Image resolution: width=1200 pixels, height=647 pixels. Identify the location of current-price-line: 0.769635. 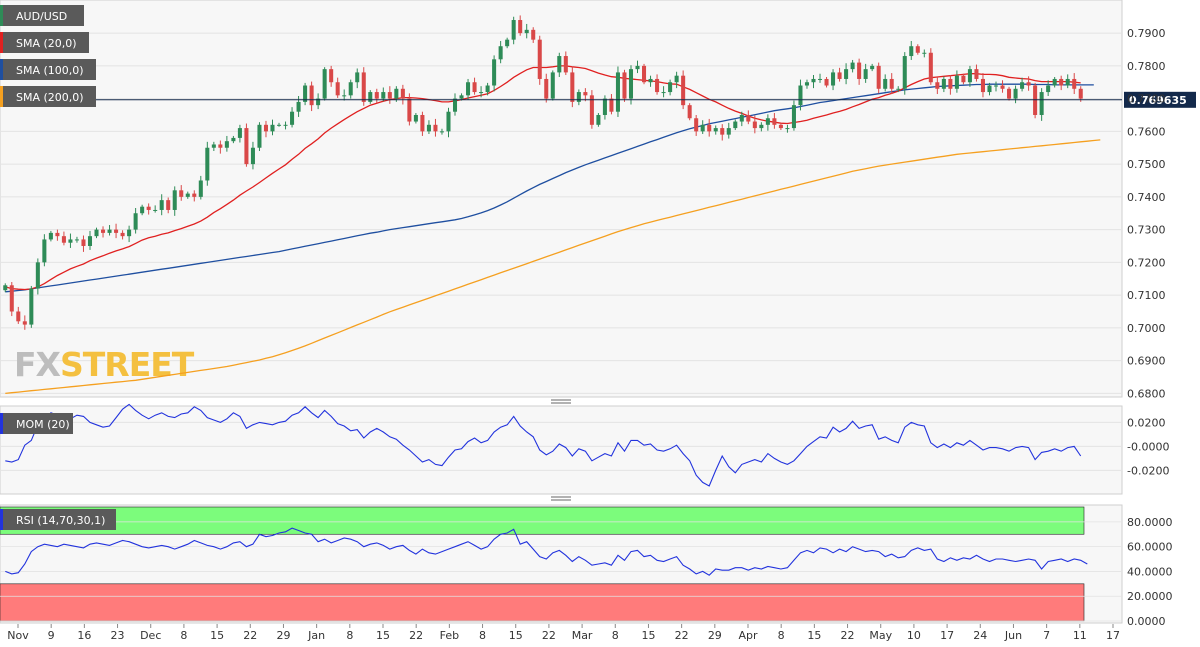
(598, 99).